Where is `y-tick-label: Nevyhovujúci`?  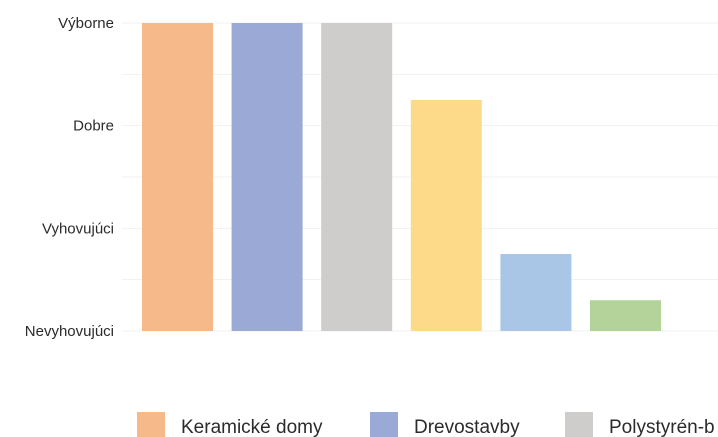 y-tick-label: Nevyhovujúci is located at coordinates (69, 331).